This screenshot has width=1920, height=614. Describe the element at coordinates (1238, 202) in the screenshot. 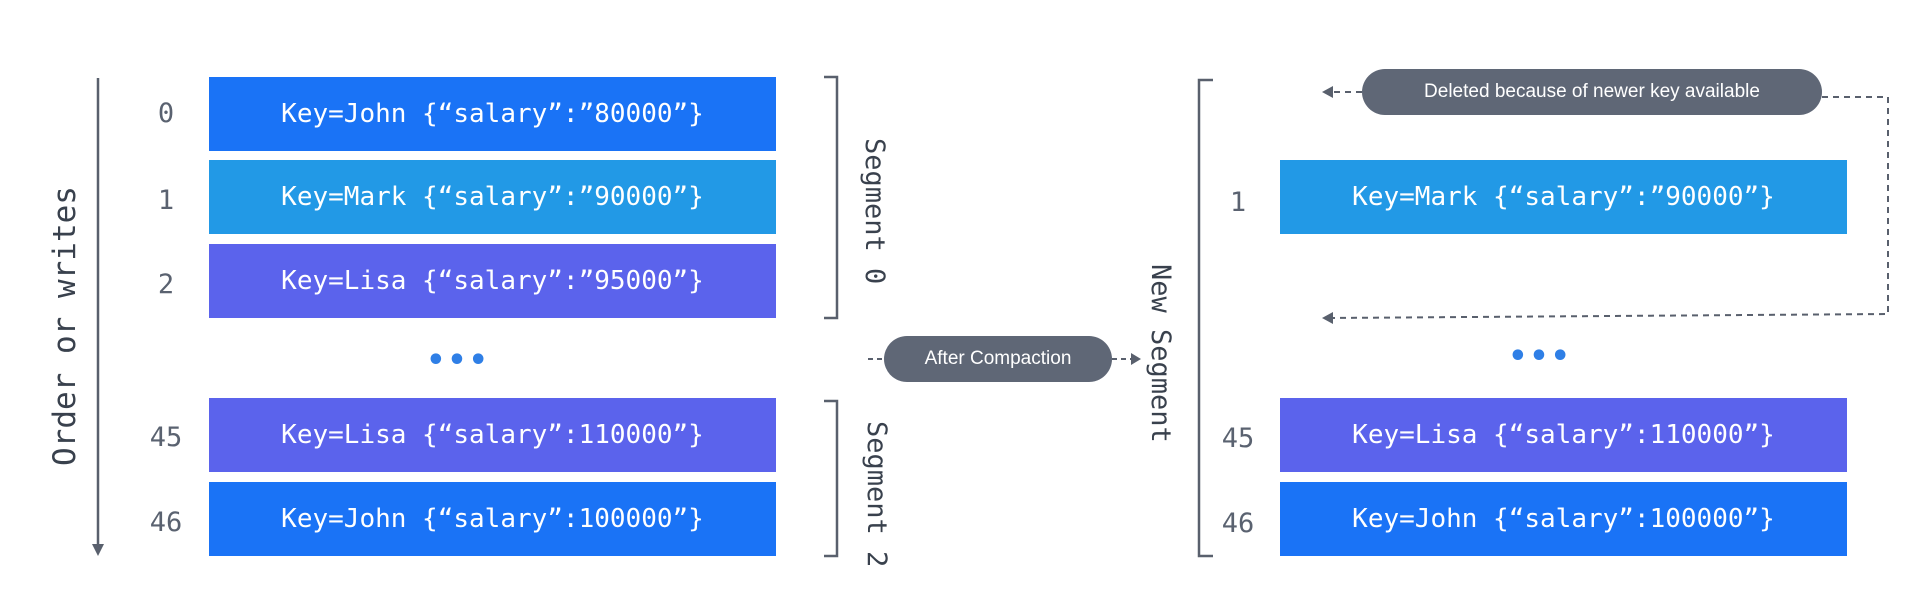

I see `right-offset-1: 1` at that location.